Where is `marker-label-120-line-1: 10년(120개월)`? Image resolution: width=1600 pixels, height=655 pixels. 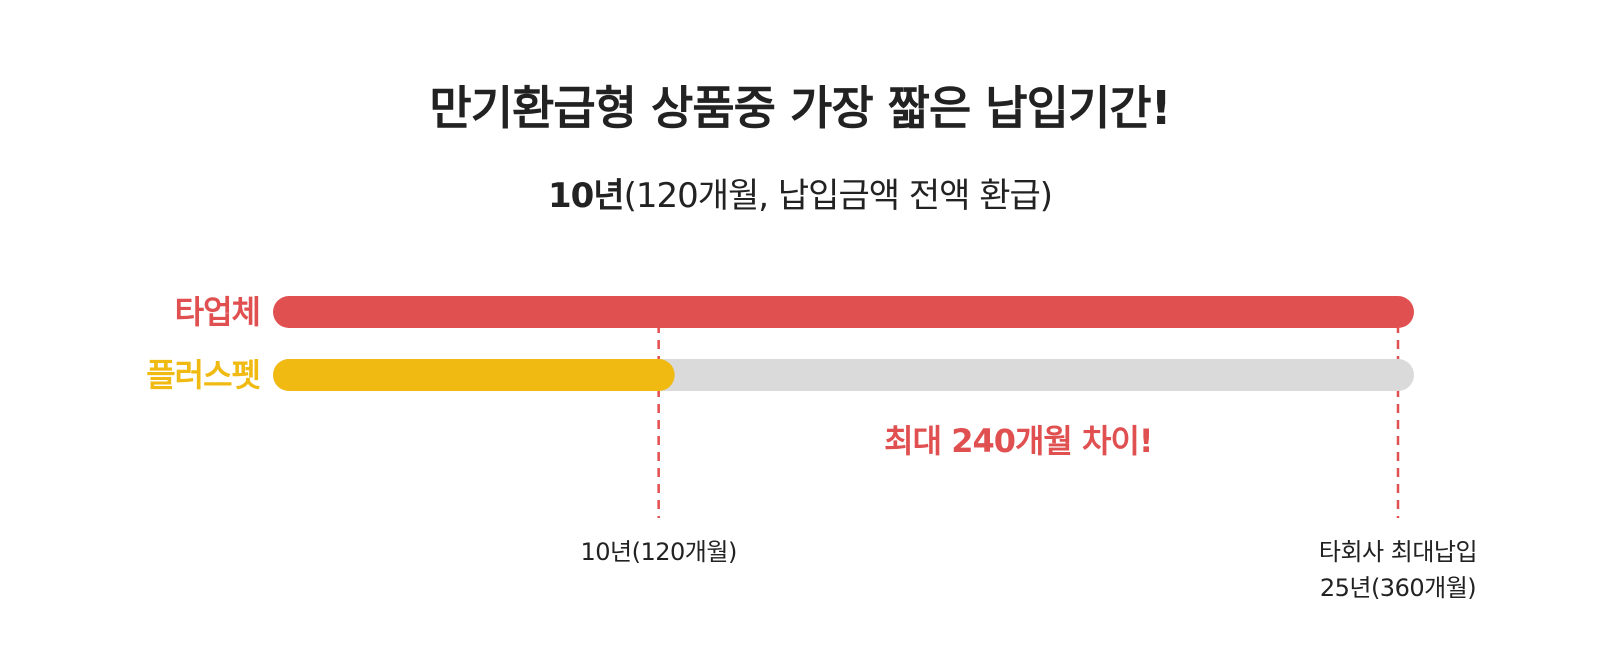
marker-label-120-line-1: 10년(120개월) is located at coordinates (659, 552).